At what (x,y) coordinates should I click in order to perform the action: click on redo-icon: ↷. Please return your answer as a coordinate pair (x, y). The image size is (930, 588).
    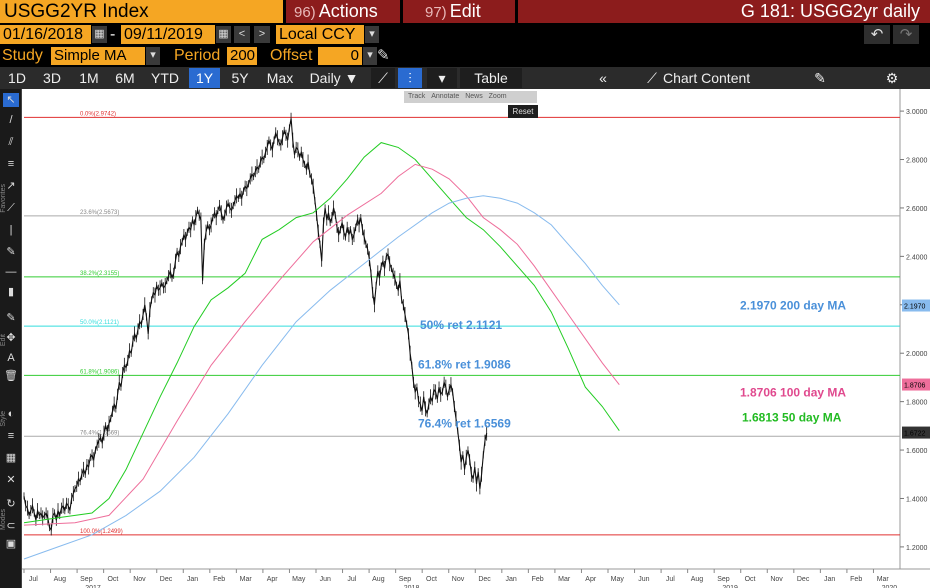
    Looking at the image, I should click on (906, 34).